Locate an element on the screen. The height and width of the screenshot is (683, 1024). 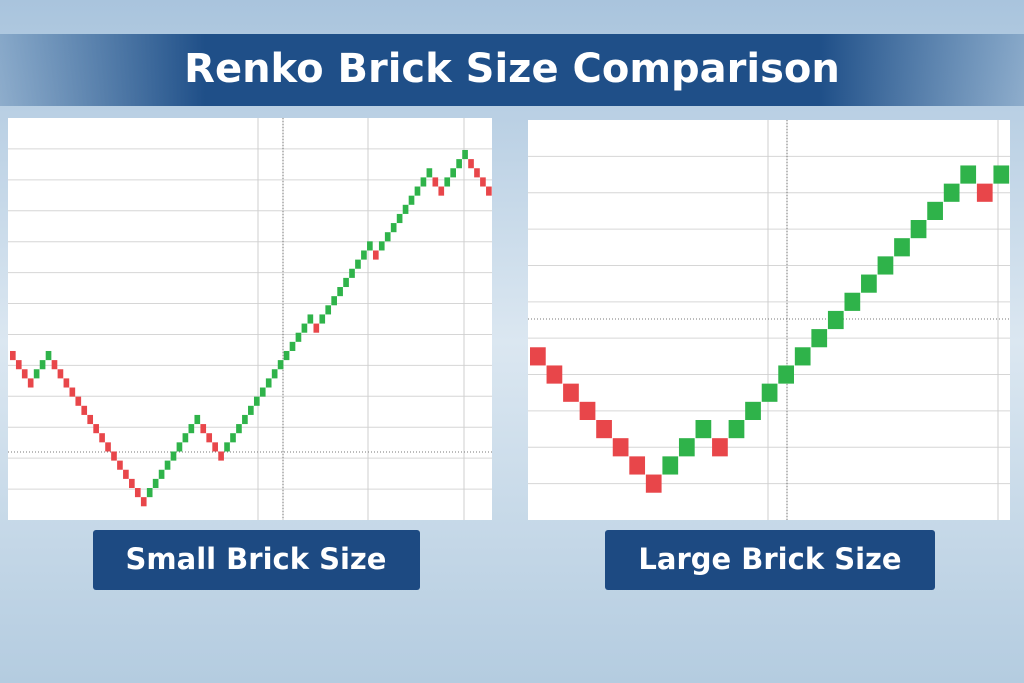
label-box-right is located at coordinates (770, 560).